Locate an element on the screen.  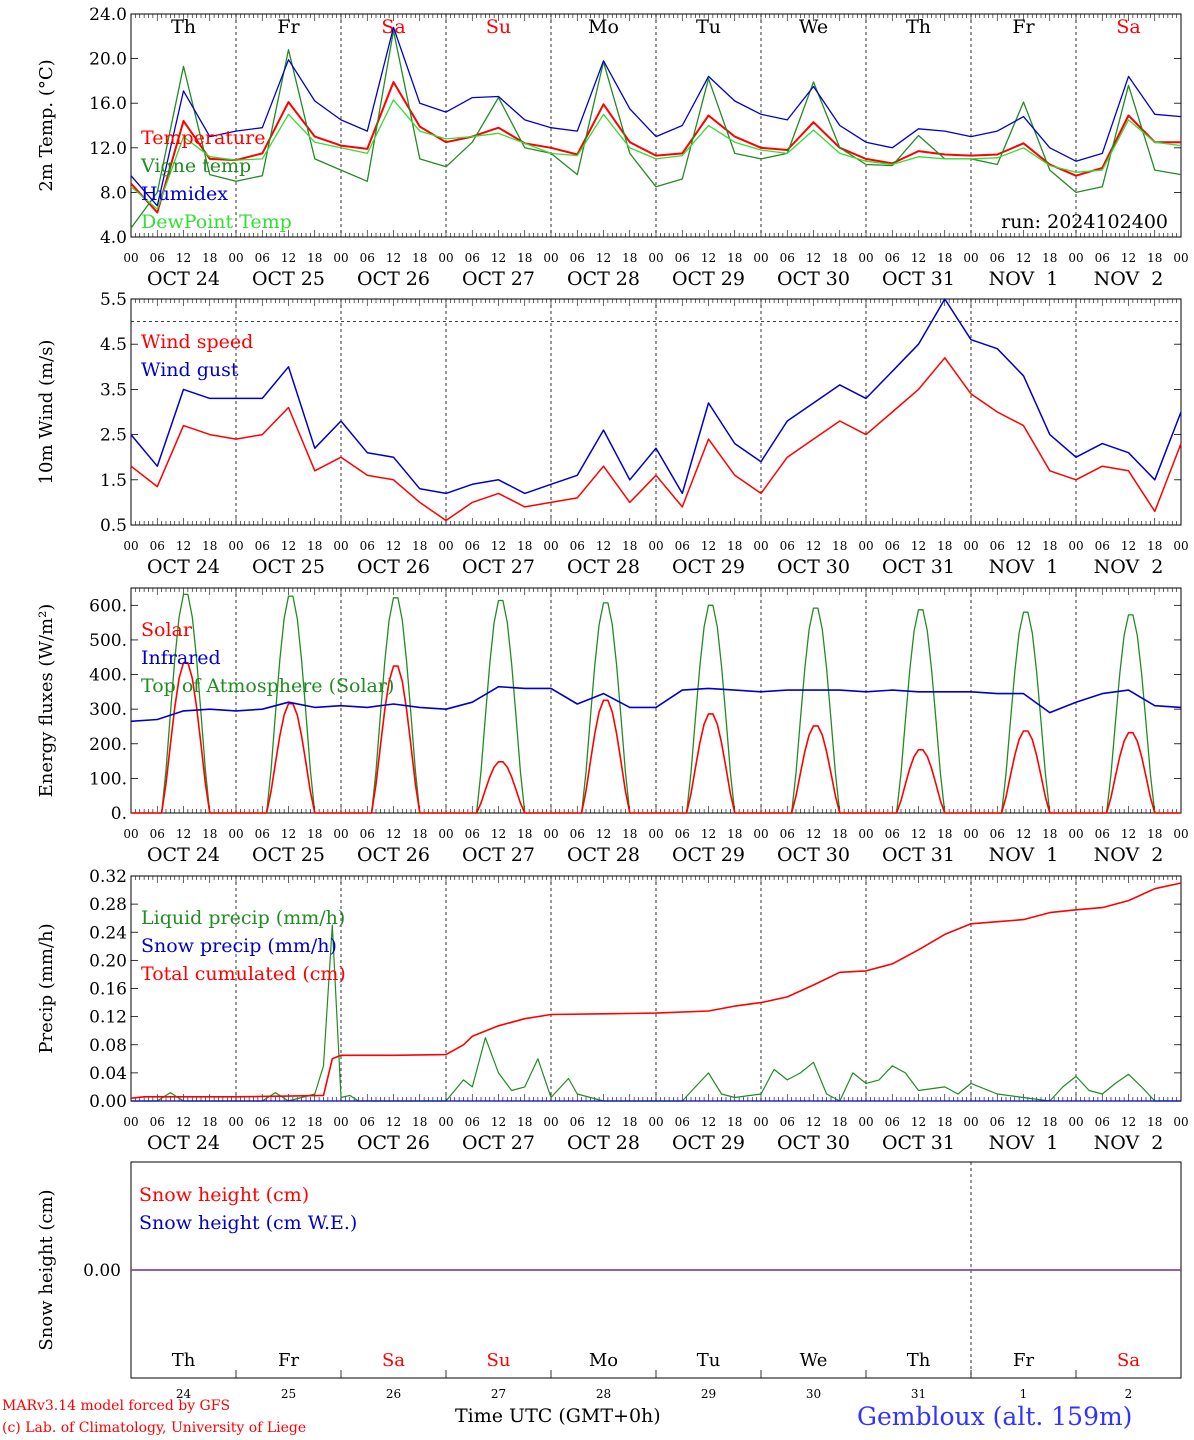
energy-panel-date-label: OCT 30 is located at coordinates (813, 855).